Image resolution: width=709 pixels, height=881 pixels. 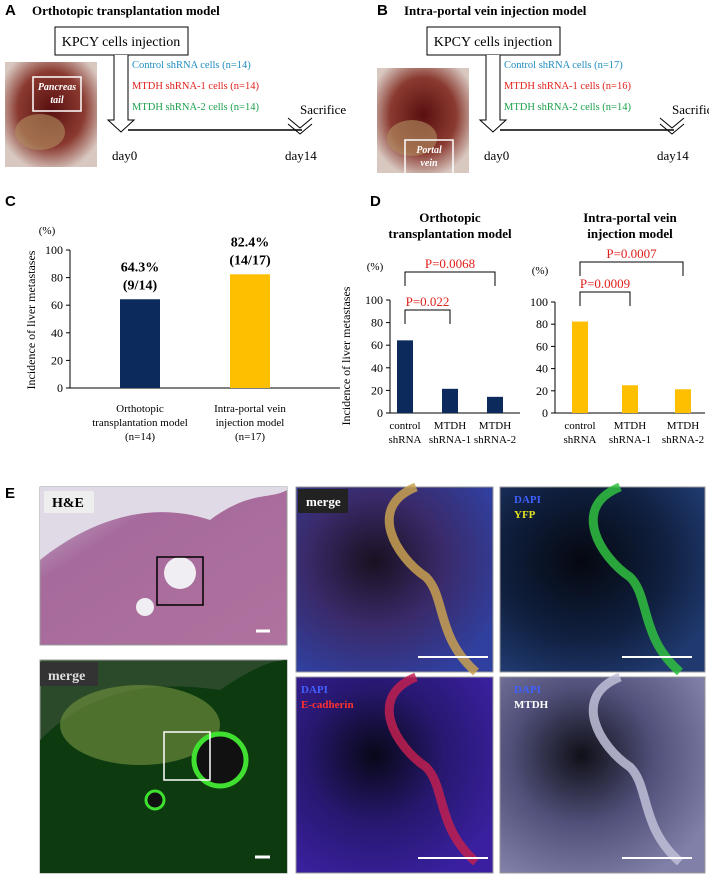 I want to click on group-label: MTDH shRNA-2 cells (n=14), so click(x=567, y=107).